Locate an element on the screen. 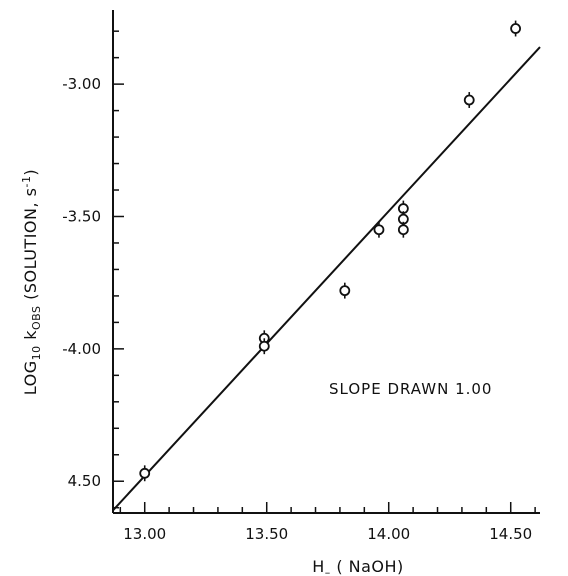 The height and width of the screenshot is (576, 568). y-tick-label: 4.50 is located at coordinates (84, 481).